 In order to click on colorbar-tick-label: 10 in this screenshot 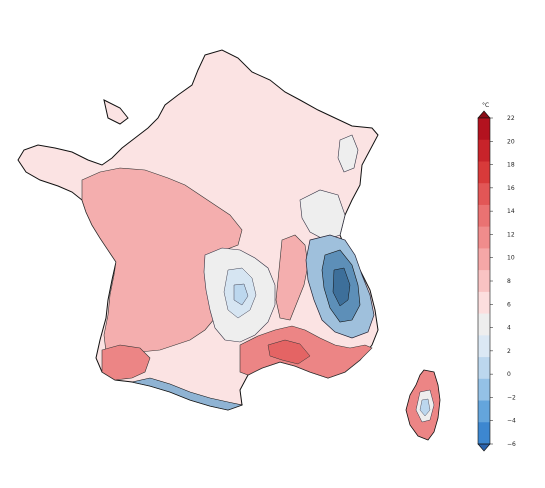, I will do `click(511, 258)`.